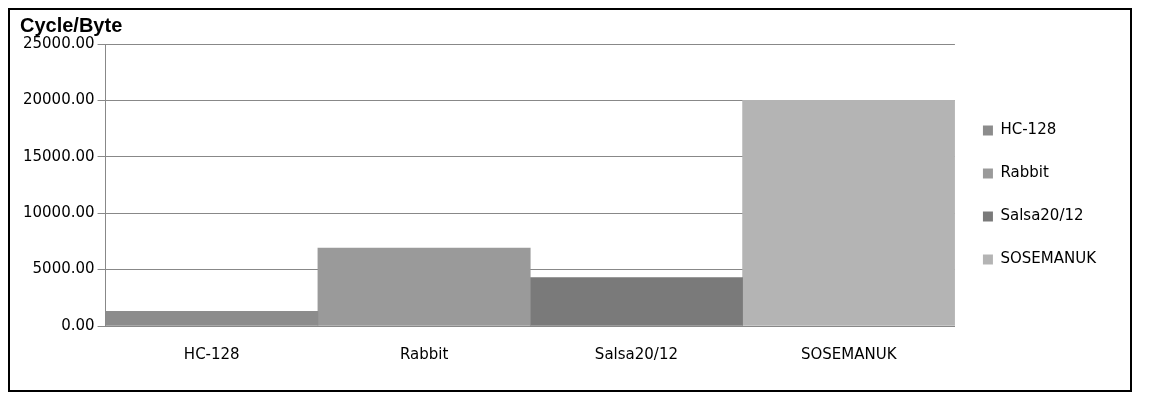 This screenshot has width=1155, height=412. I want to click on y-tick-label: 15000.00, so click(58, 155).